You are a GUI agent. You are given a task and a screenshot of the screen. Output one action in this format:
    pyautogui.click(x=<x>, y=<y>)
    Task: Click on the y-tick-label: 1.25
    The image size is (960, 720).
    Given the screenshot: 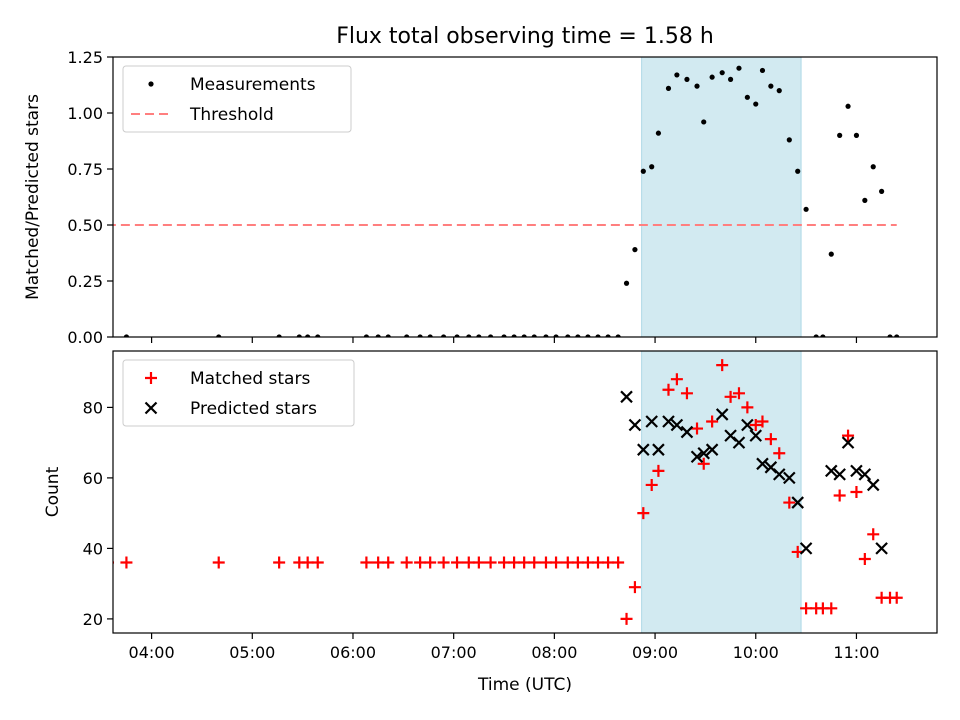 What is the action you would take?
    pyautogui.click(x=85, y=57)
    